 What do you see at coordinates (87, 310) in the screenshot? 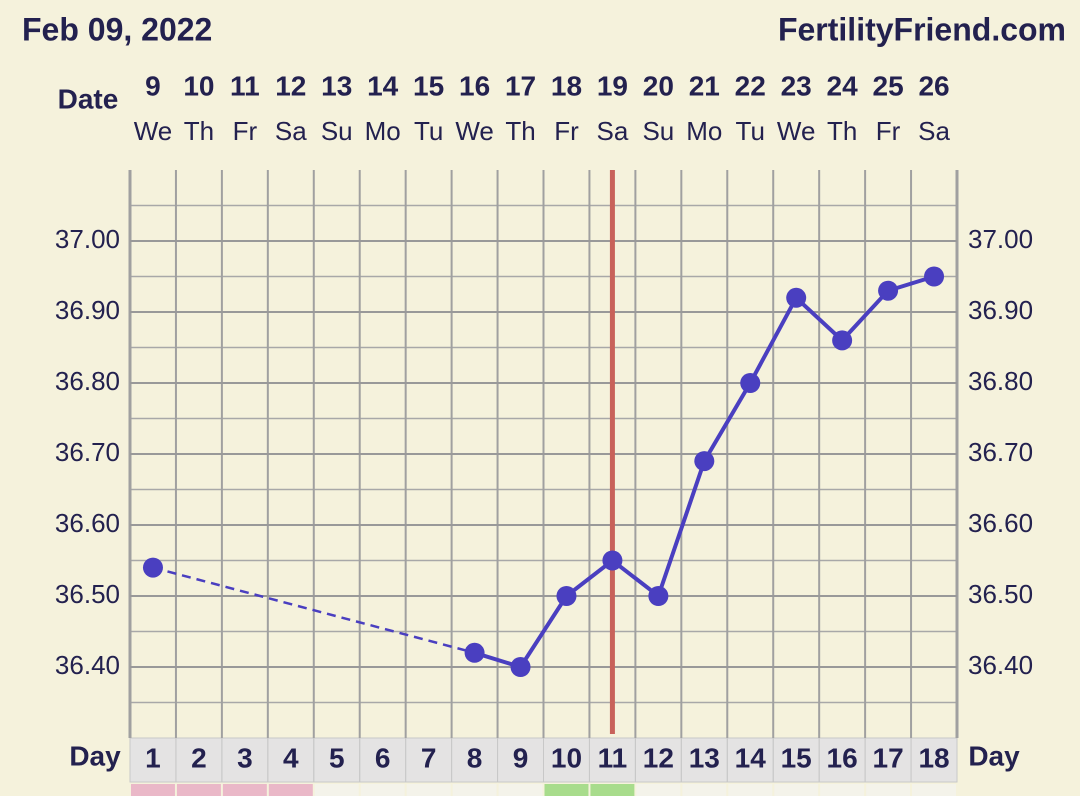
I see `y-tick-label: 36.90` at bounding box center [87, 310].